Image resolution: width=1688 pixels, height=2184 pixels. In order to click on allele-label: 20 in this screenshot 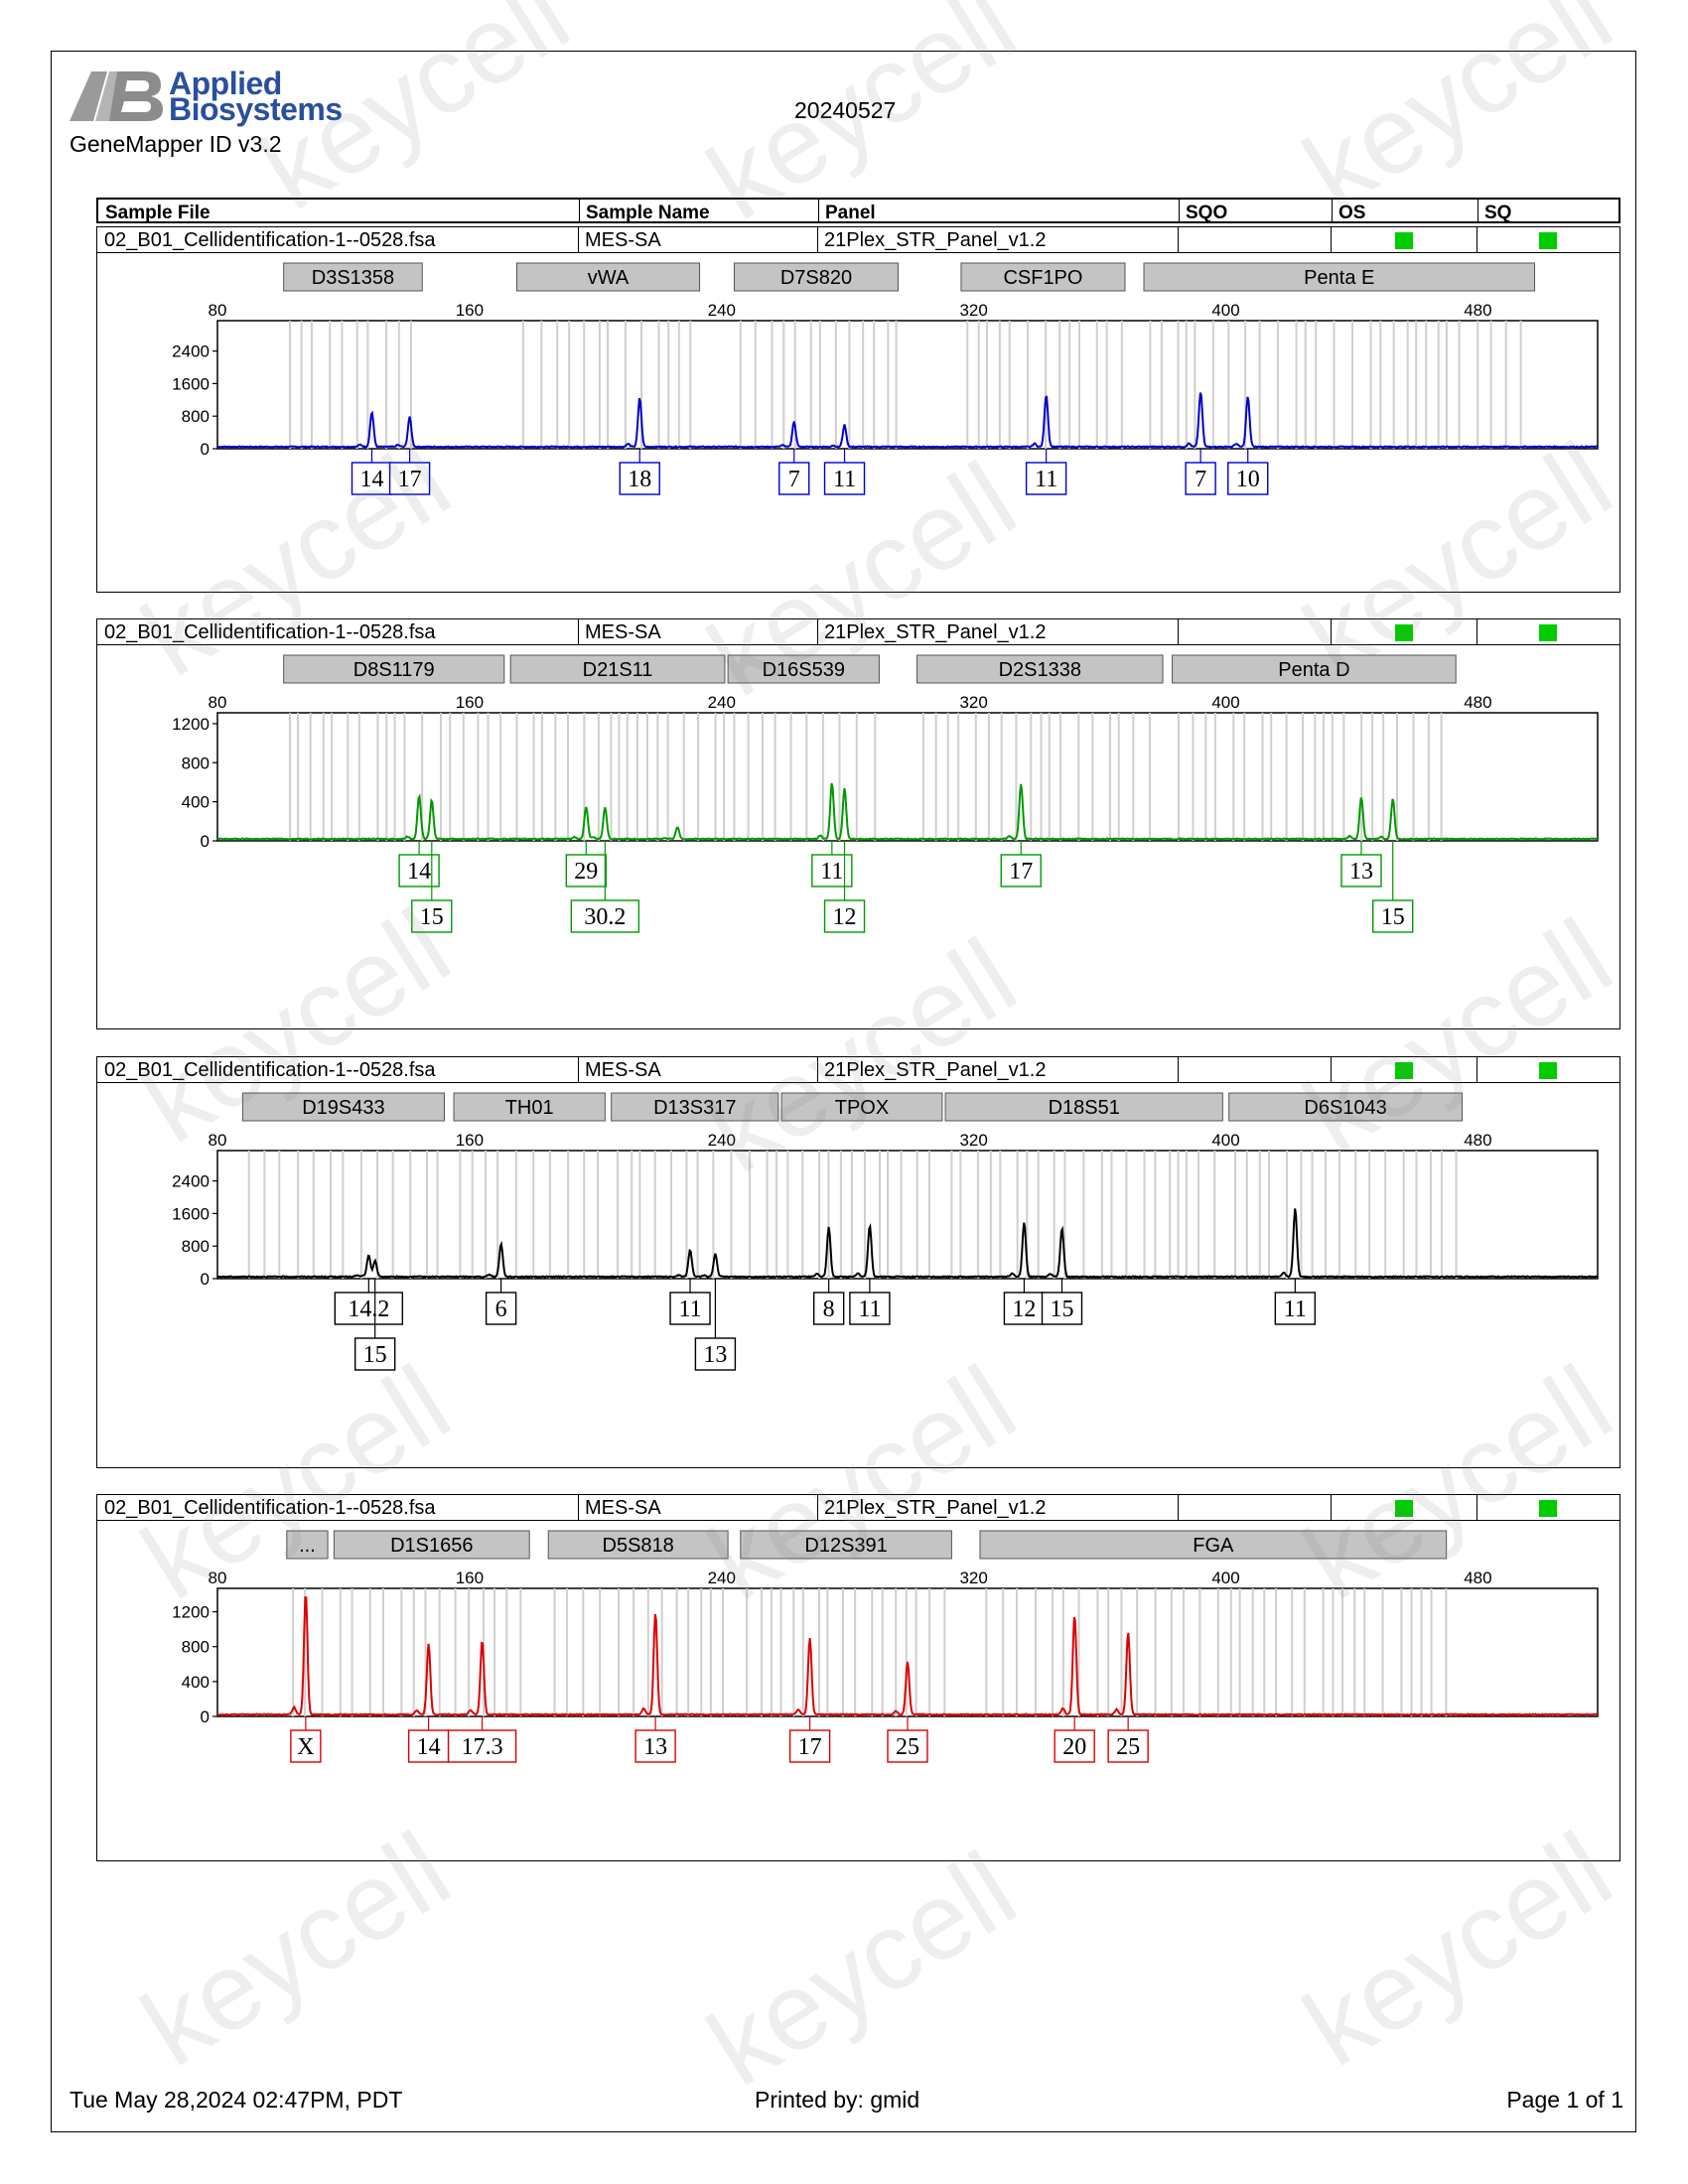, I will do `click(1074, 1747)`.